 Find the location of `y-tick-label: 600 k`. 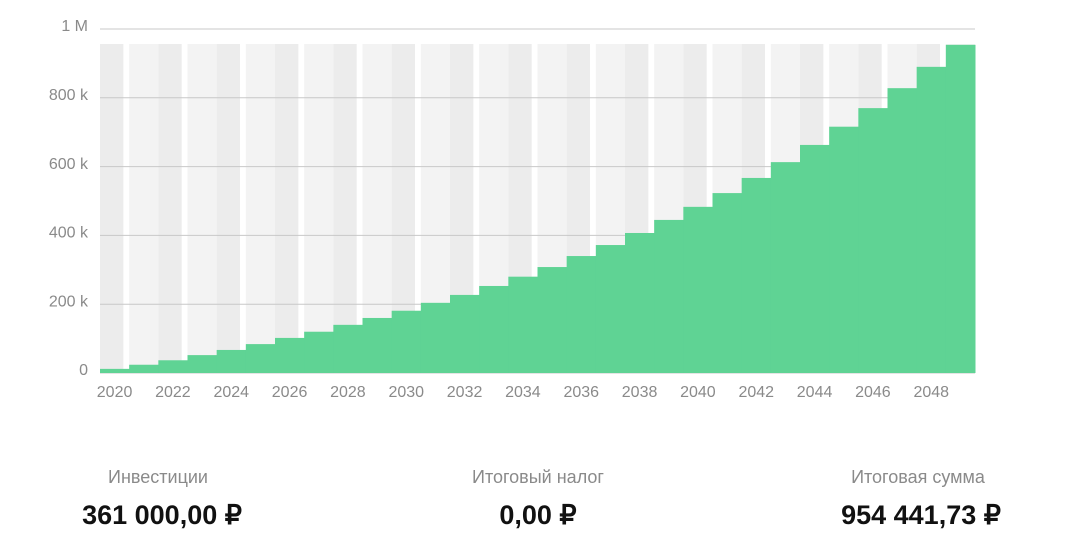

y-tick-label: 600 k is located at coordinates (69, 164).